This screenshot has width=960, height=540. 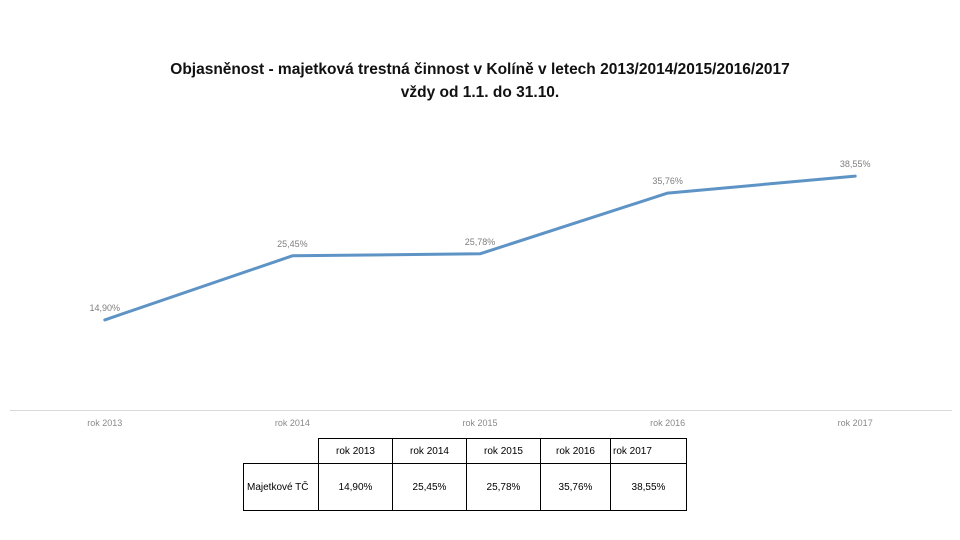 I want to click on x-axis-label: rok 2014, so click(x=292, y=423).